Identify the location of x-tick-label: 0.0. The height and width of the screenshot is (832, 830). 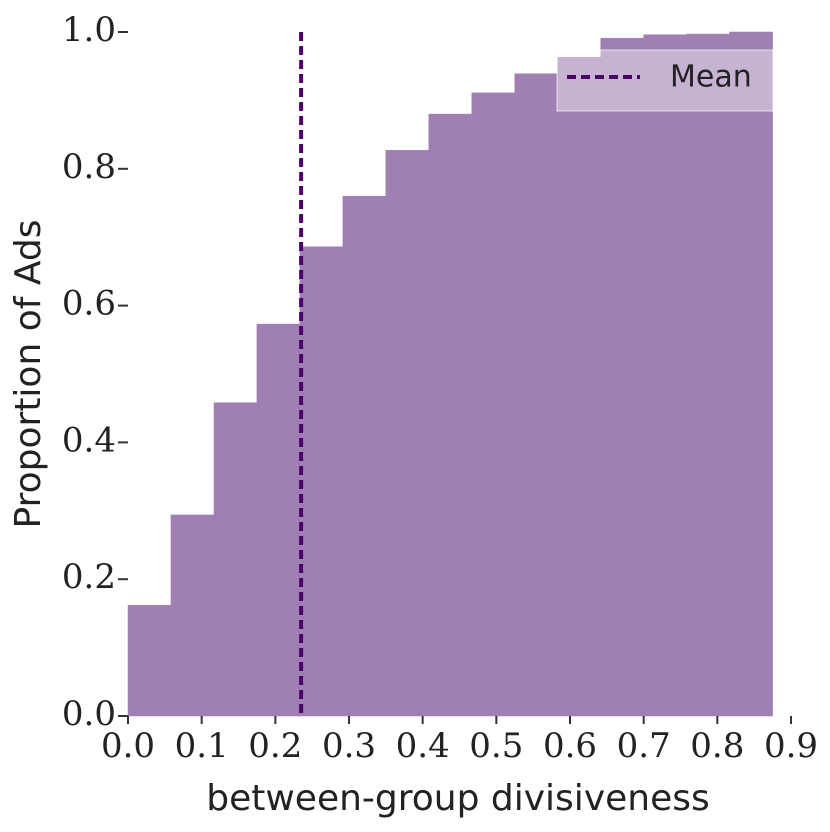
(128, 746).